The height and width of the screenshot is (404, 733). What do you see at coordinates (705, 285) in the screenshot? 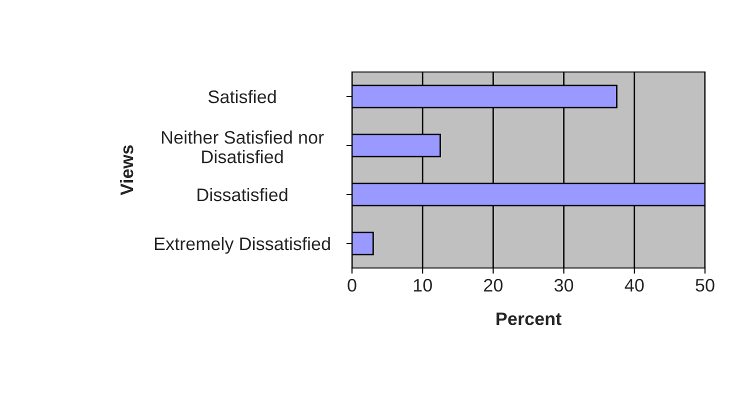
I see `x-tick-label: 50` at bounding box center [705, 285].